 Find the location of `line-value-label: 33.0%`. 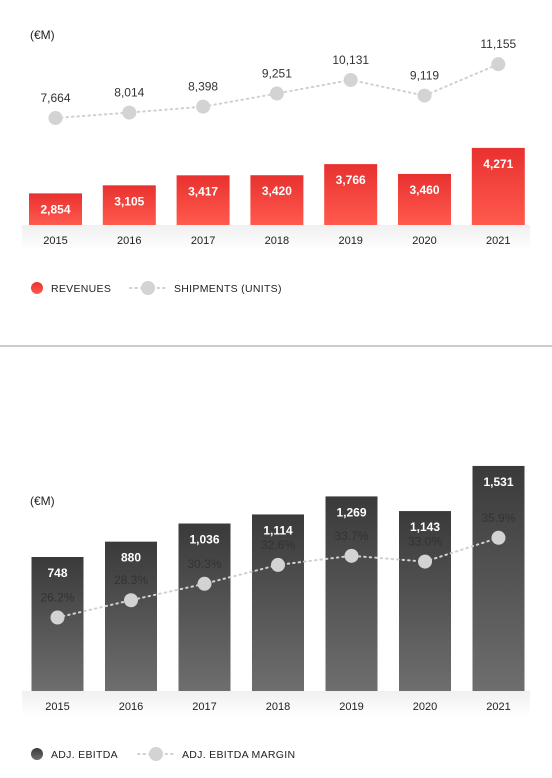

line-value-label: 33.0% is located at coordinates (425, 542).